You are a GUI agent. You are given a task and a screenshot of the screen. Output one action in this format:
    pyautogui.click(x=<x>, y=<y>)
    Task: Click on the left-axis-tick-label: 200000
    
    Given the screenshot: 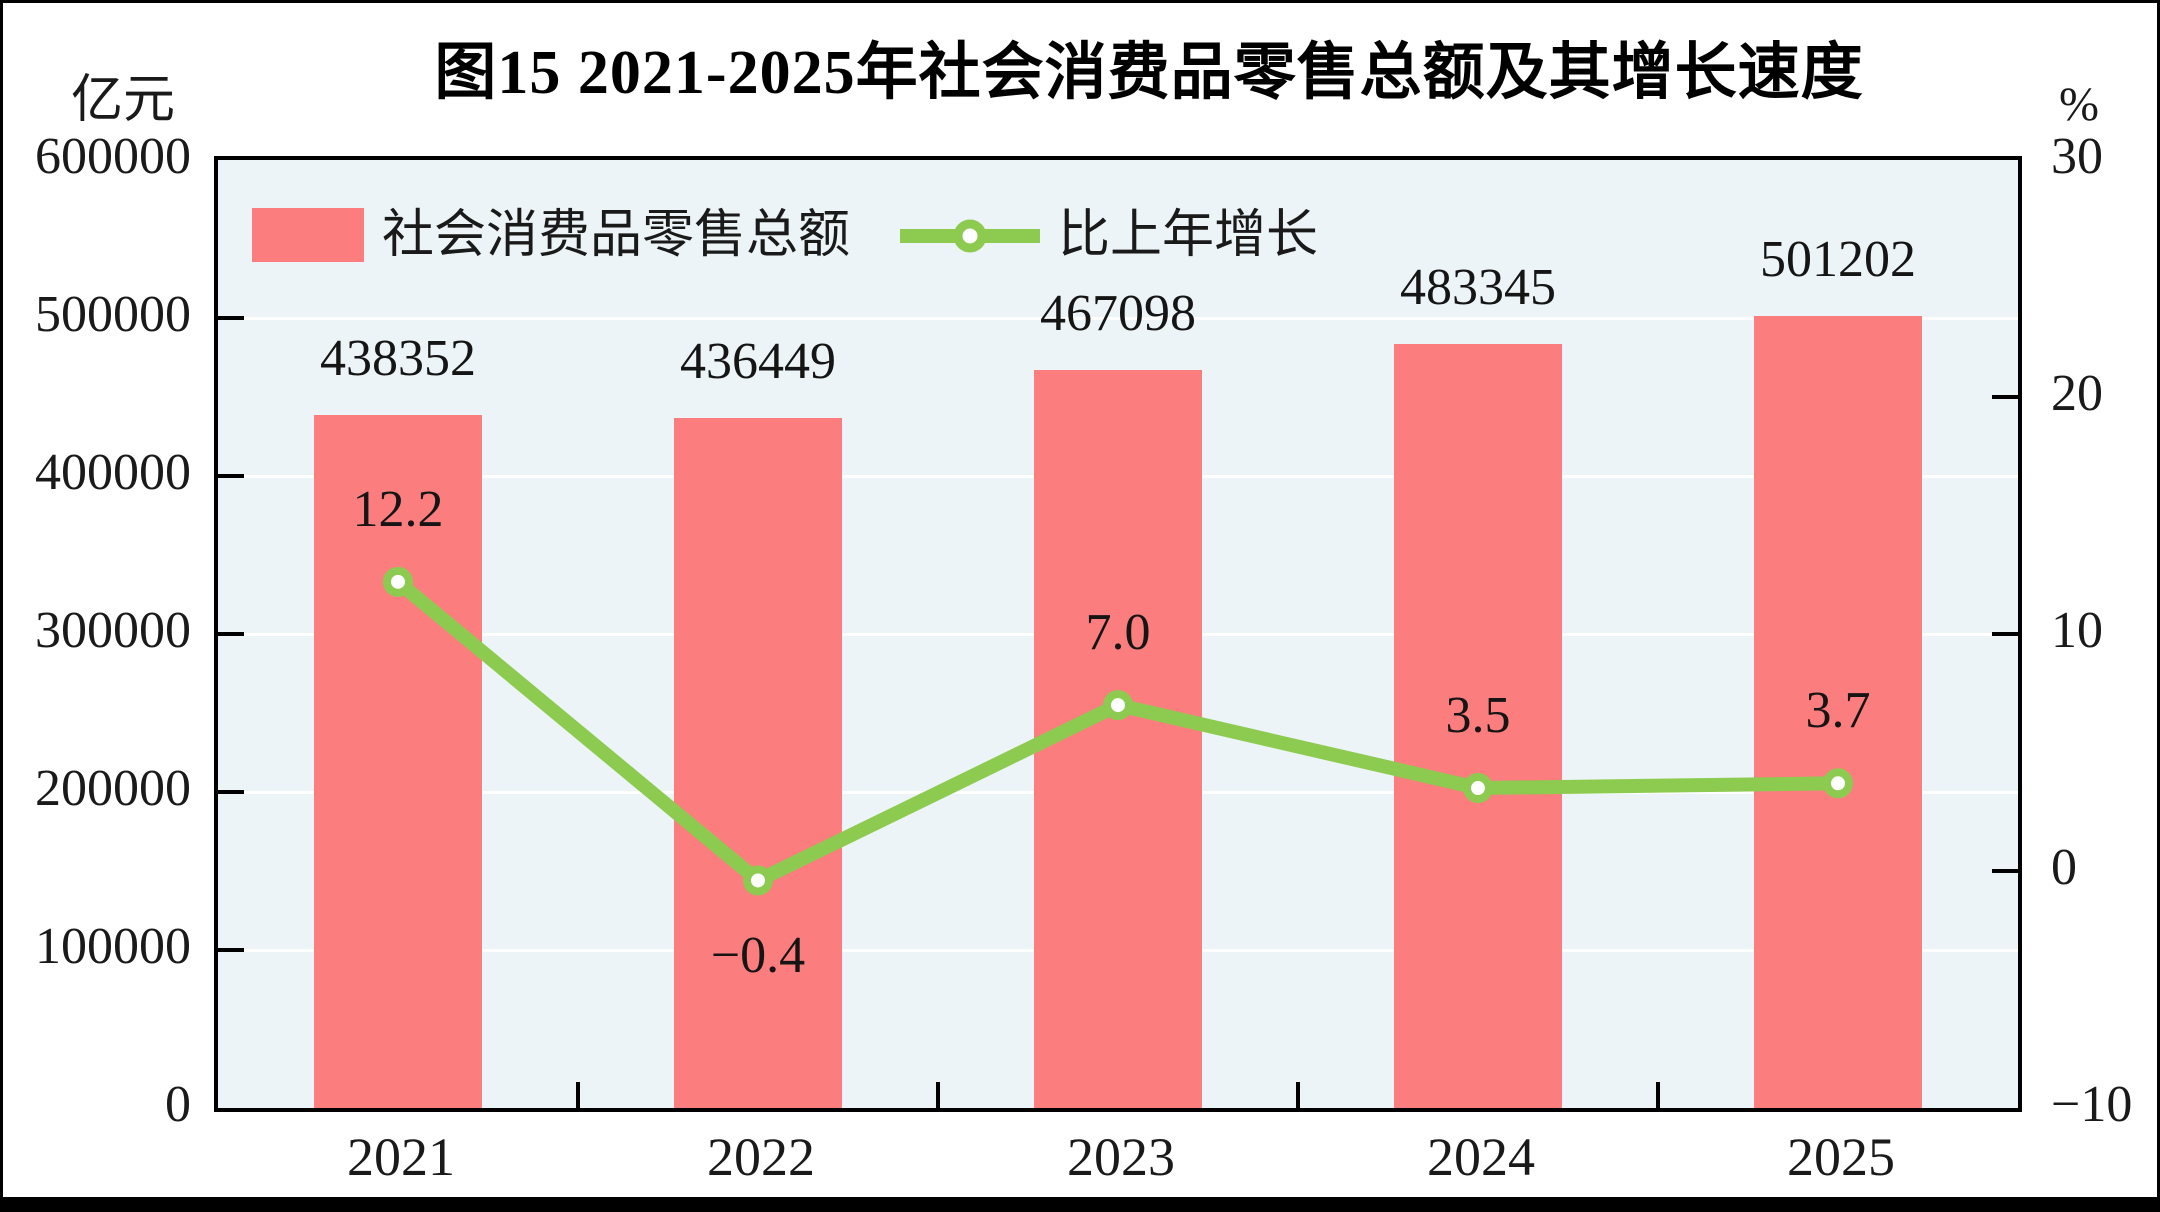 What is the action you would take?
    pyautogui.click(x=113, y=788)
    